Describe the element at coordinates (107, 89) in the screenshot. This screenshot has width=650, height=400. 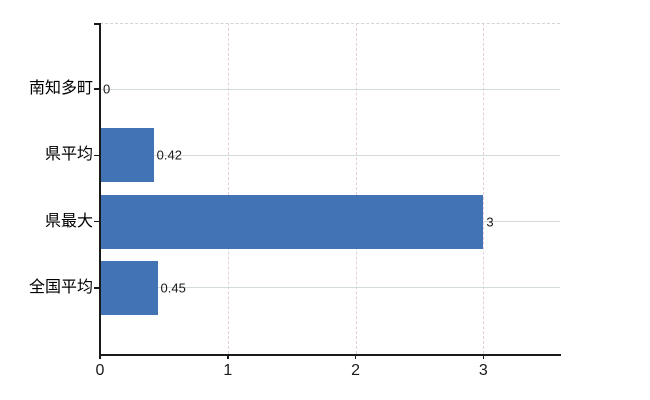
I see `bar-value-label: 0` at that location.